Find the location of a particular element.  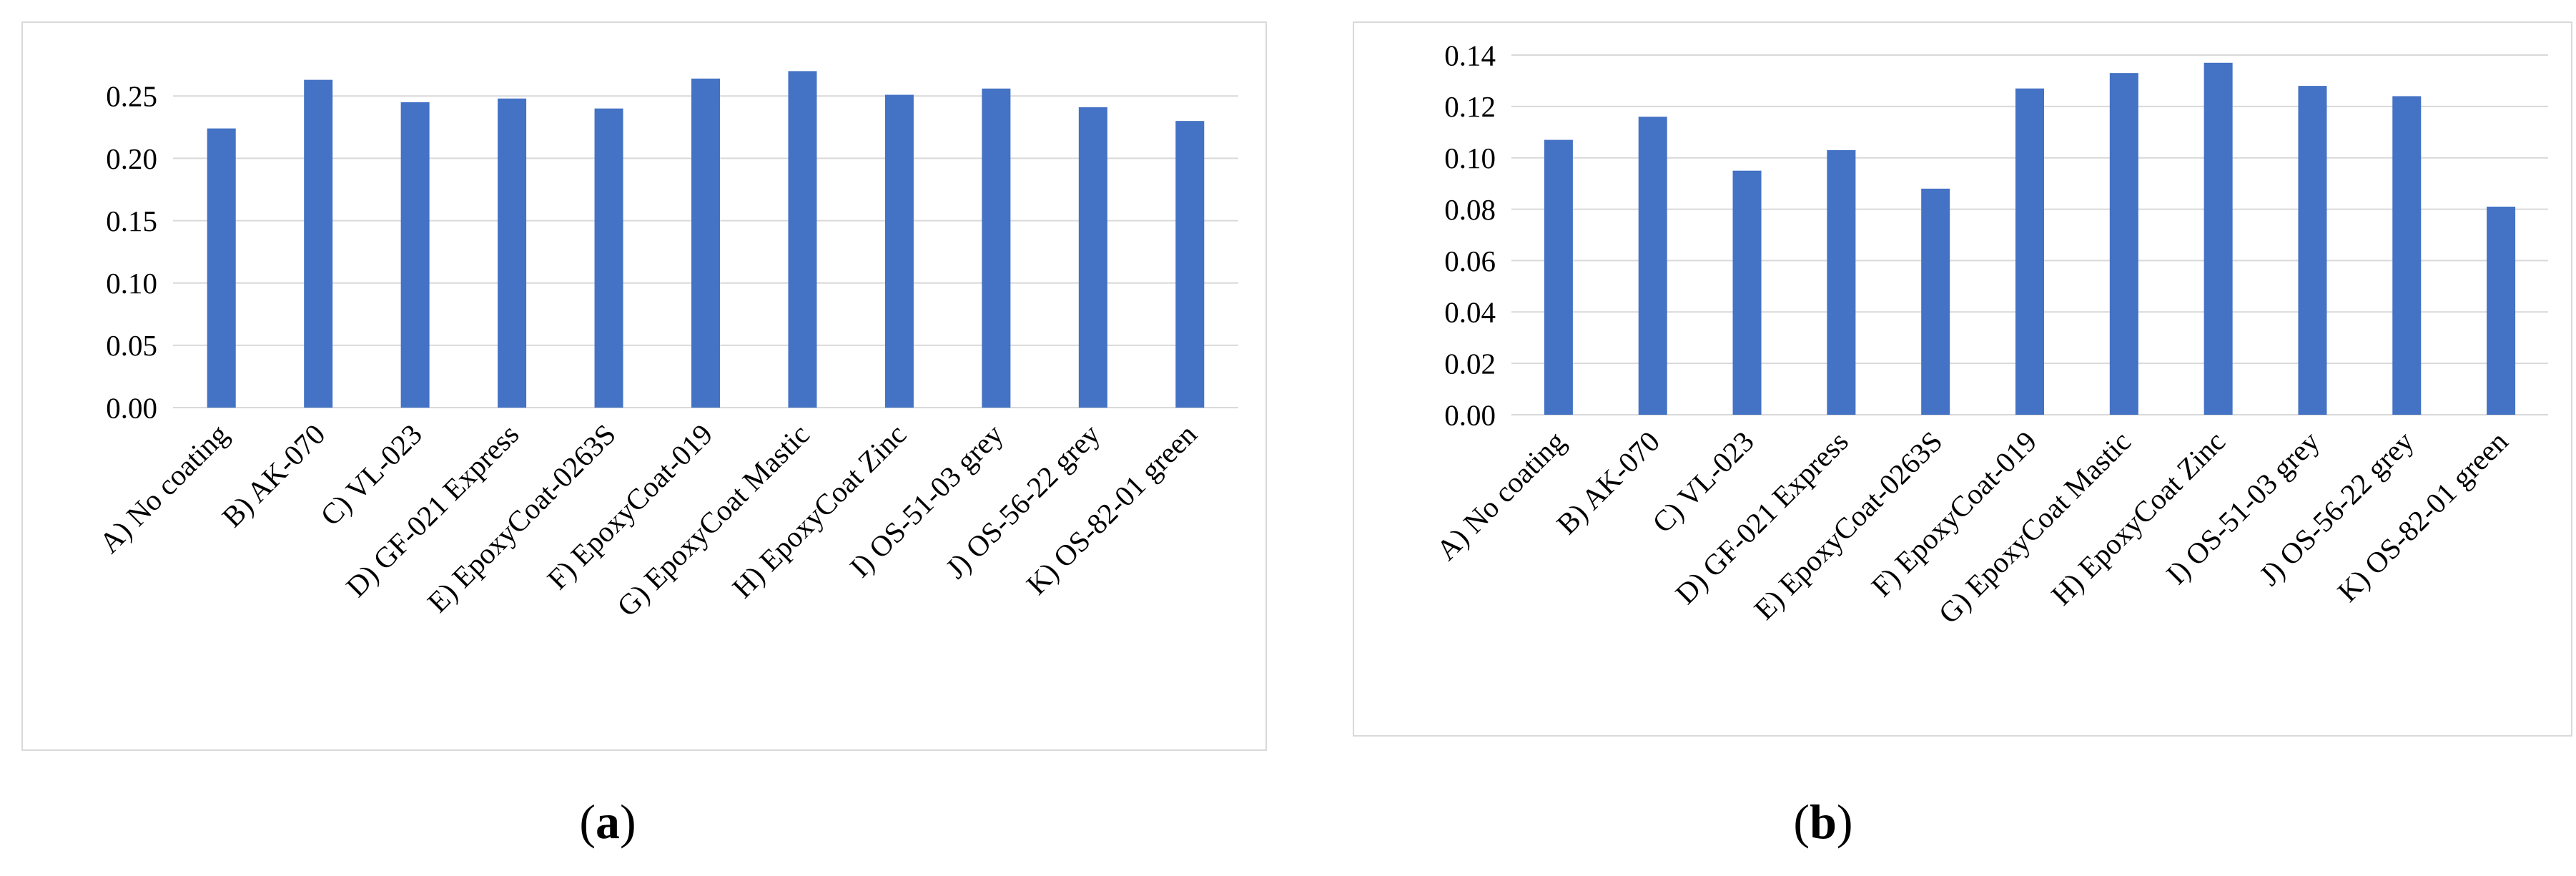

y-tick-label: 0.04 is located at coordinates (1470, 313).